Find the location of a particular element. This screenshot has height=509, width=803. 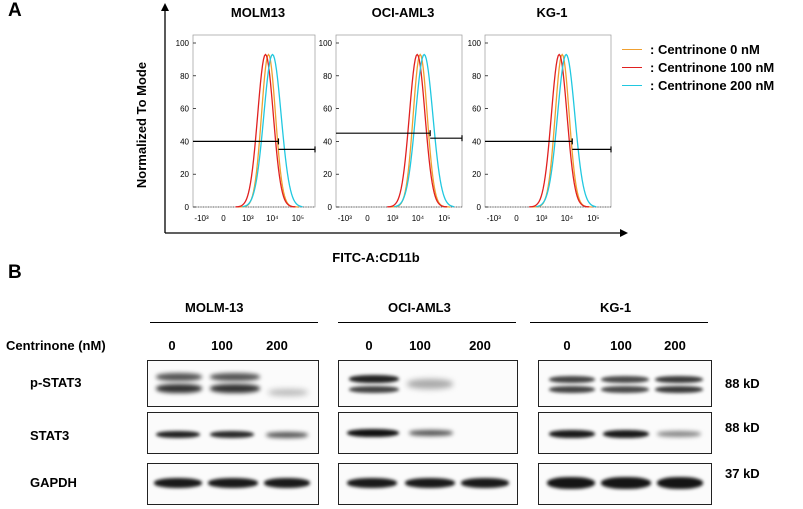

y-axis-arrow is located at coordinates (165, 7).